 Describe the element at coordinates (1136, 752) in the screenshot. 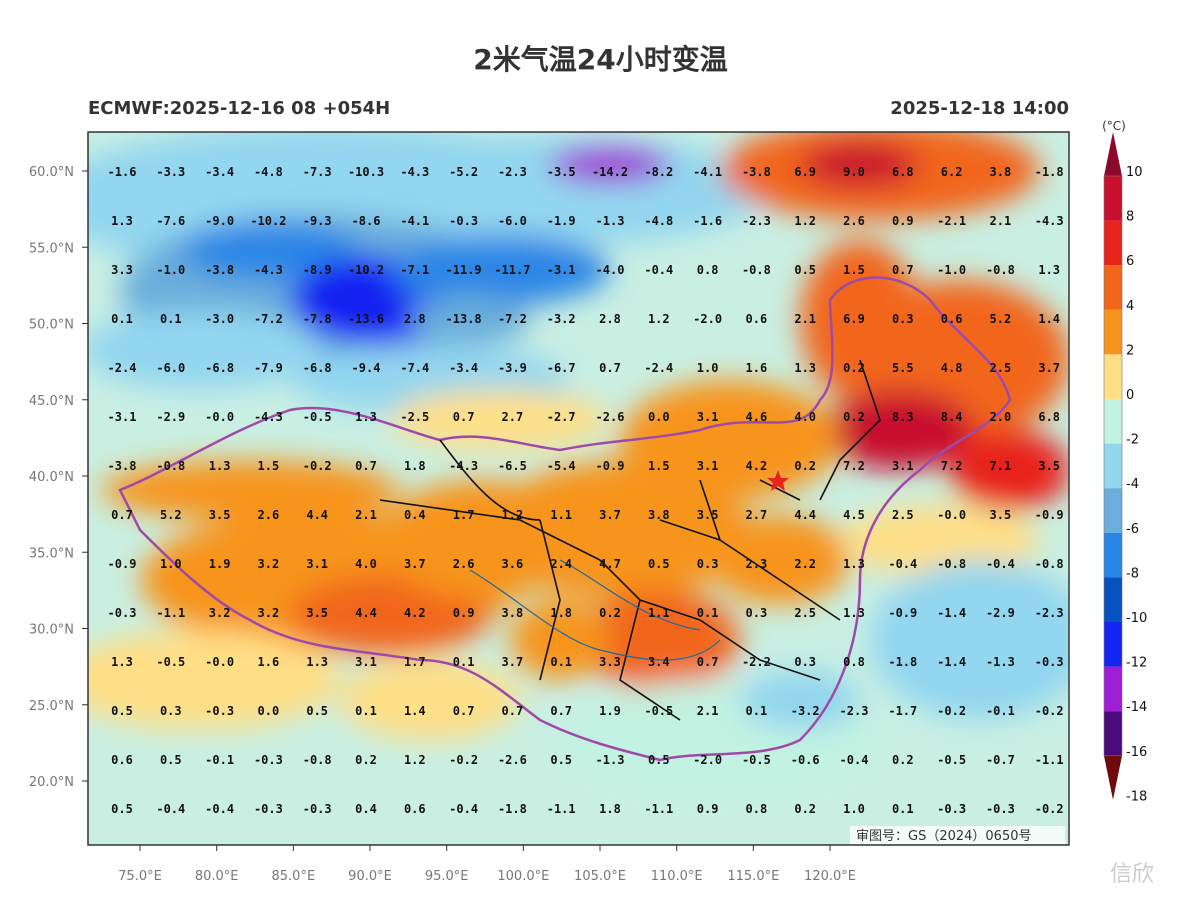

I see `legend-label: -16` at that location.